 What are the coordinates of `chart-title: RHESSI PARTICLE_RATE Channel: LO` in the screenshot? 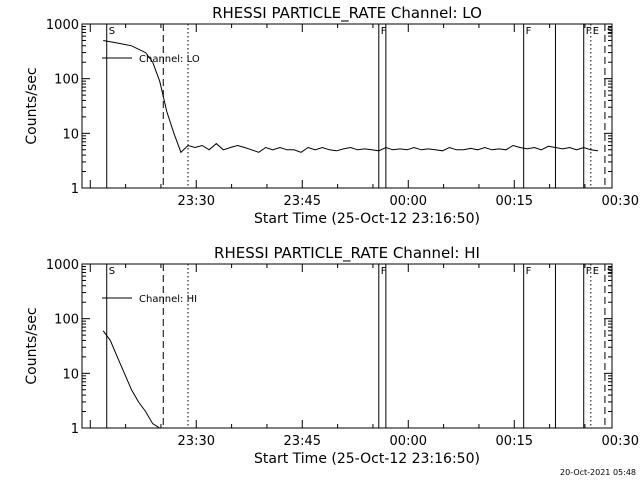 It's located at (347, 13).